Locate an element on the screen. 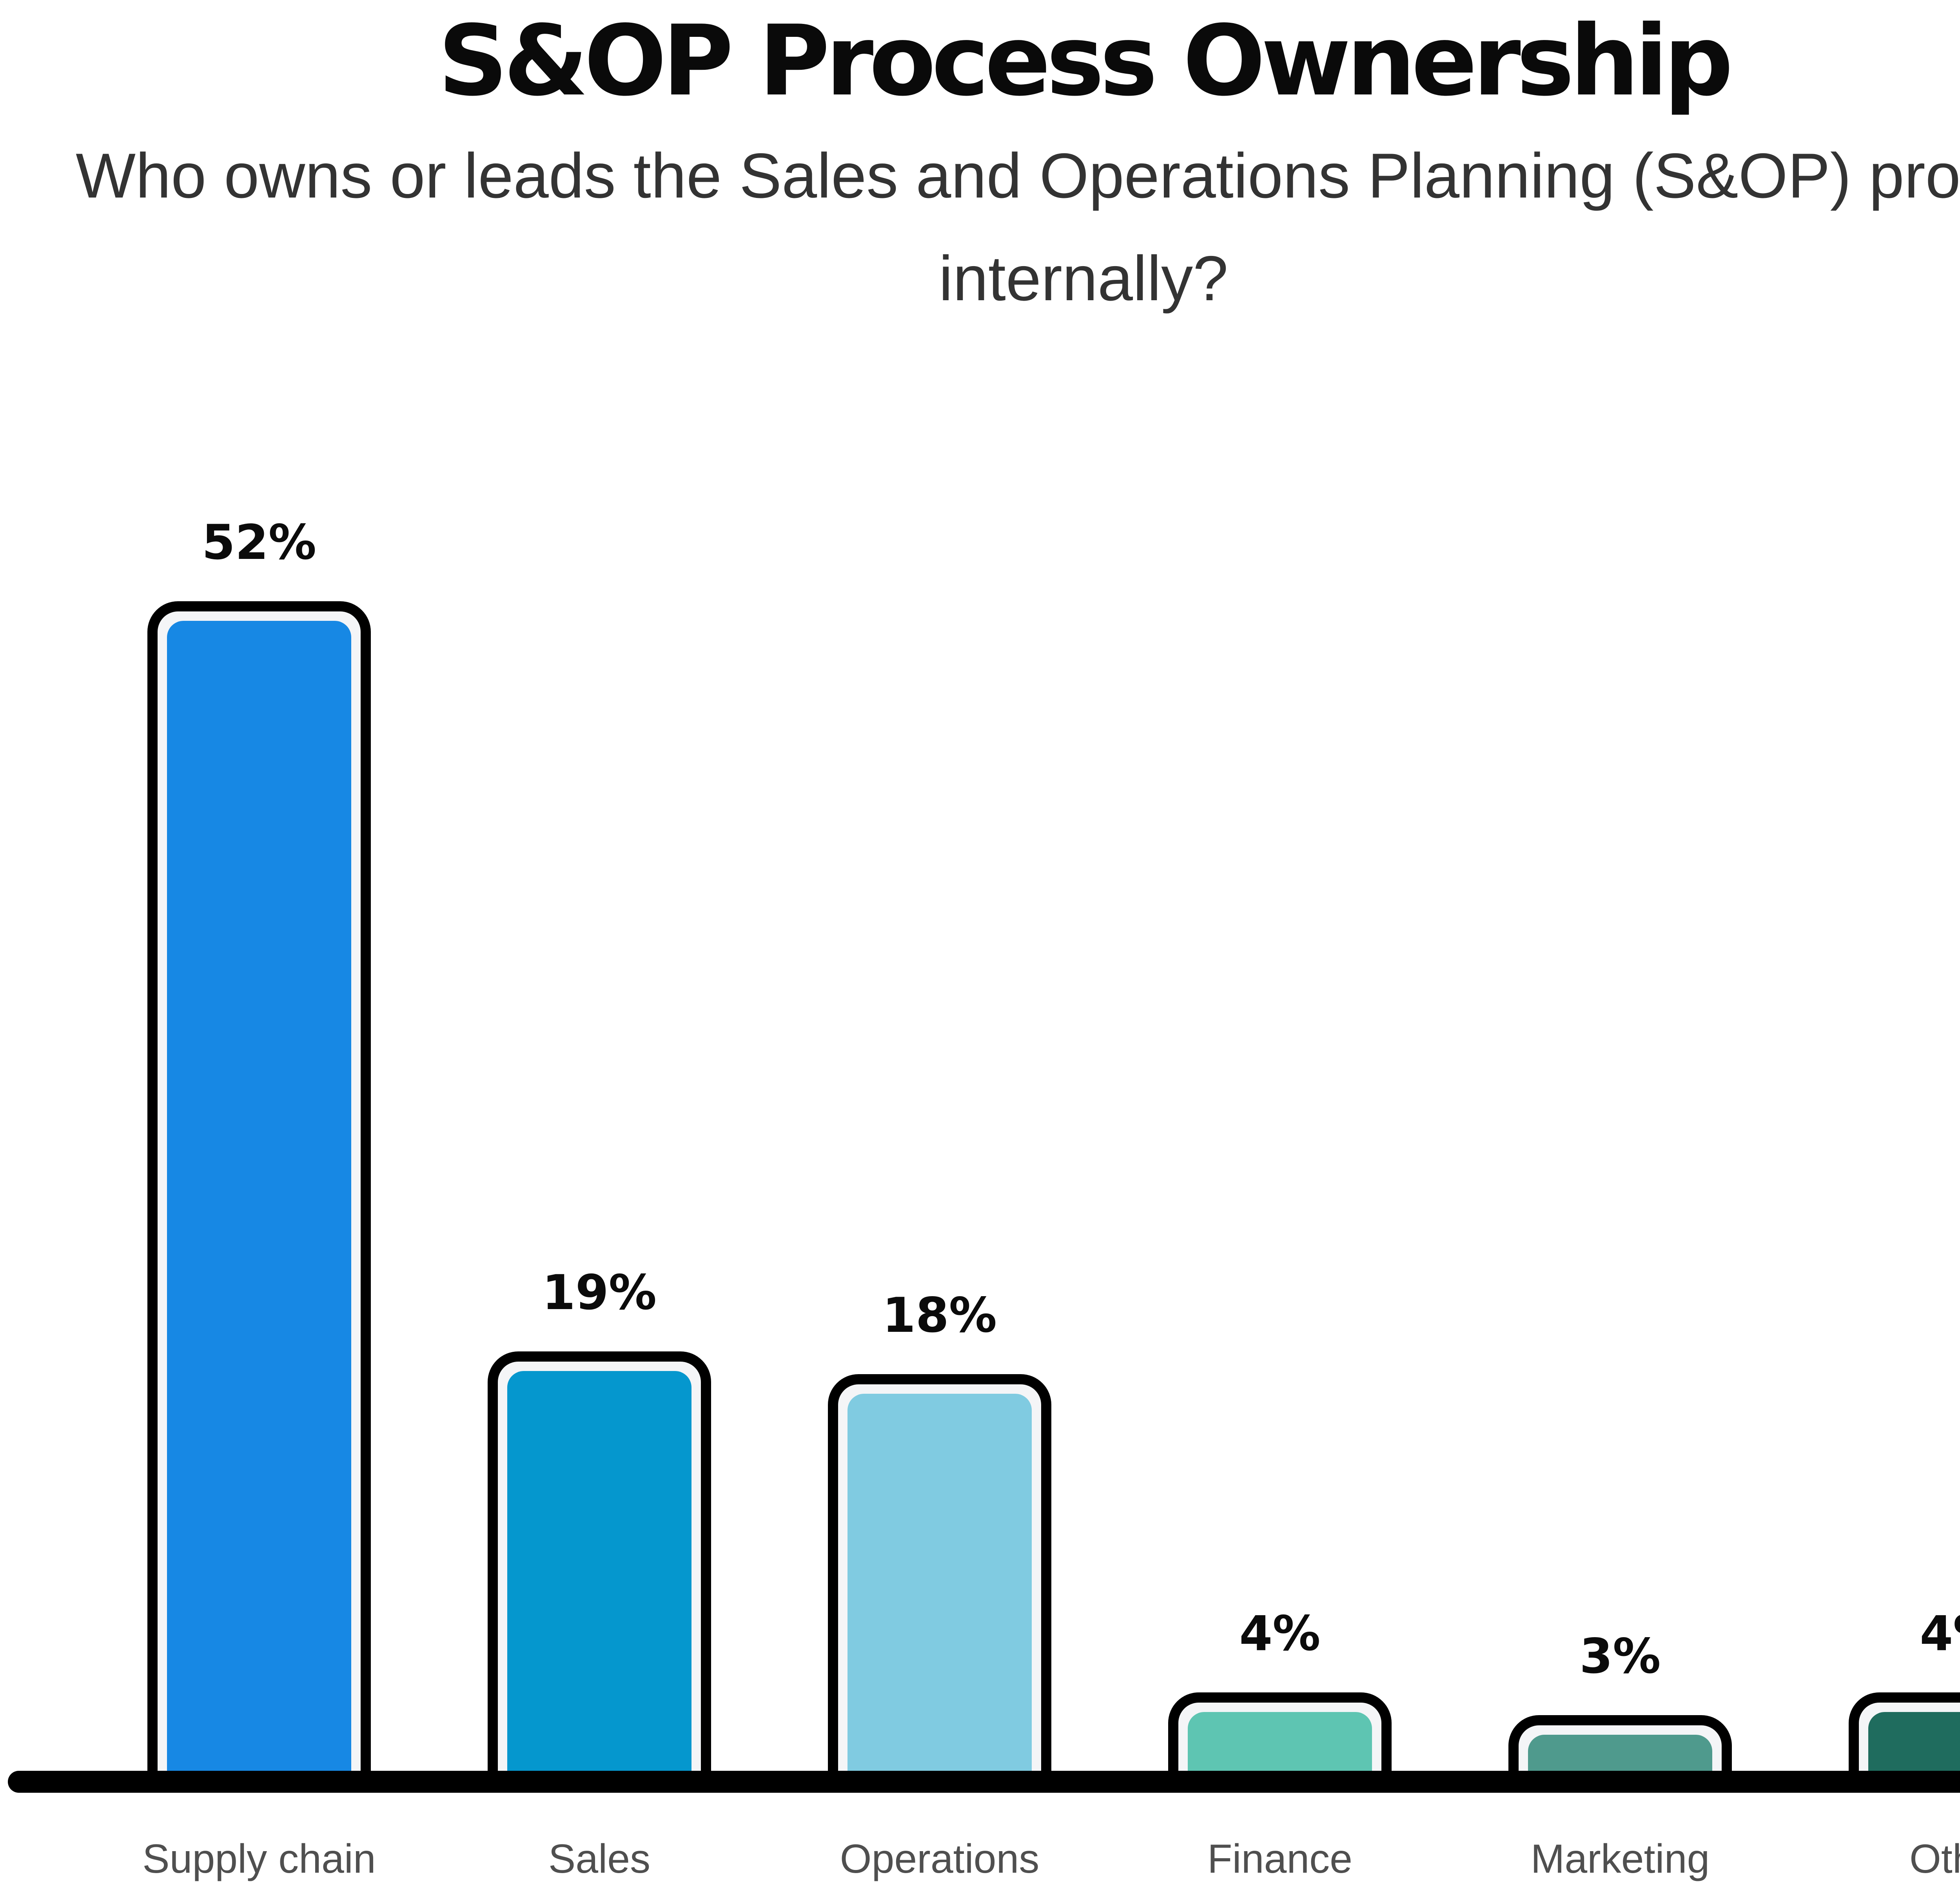 This screenshot has width=1960, height=1897. bar-fill-supply-chain is located at coordinates (259, 1196).